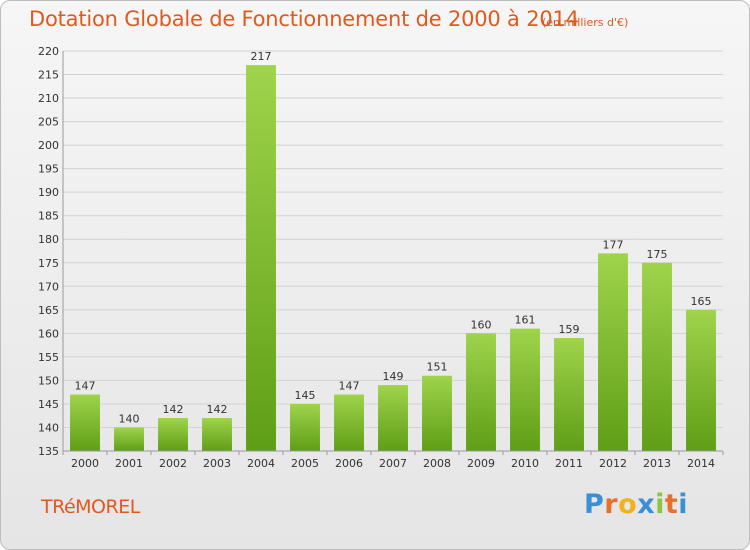 This screenshot has width=750, height=550. What do you see at coordinates (48, 169) in the screenshot?
I see `y-tick-label: 195` at bounding box center [48, 169].